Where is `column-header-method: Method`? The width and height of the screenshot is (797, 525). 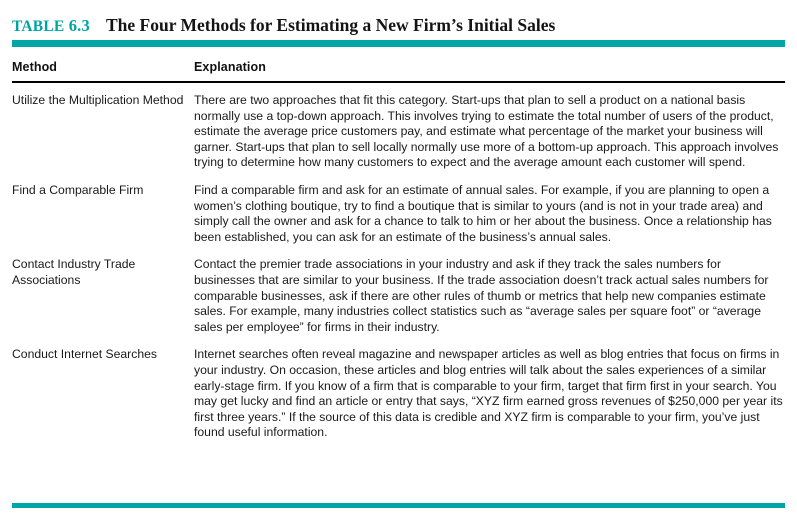
column-header-method: Method is located at coordinates (35, 67).